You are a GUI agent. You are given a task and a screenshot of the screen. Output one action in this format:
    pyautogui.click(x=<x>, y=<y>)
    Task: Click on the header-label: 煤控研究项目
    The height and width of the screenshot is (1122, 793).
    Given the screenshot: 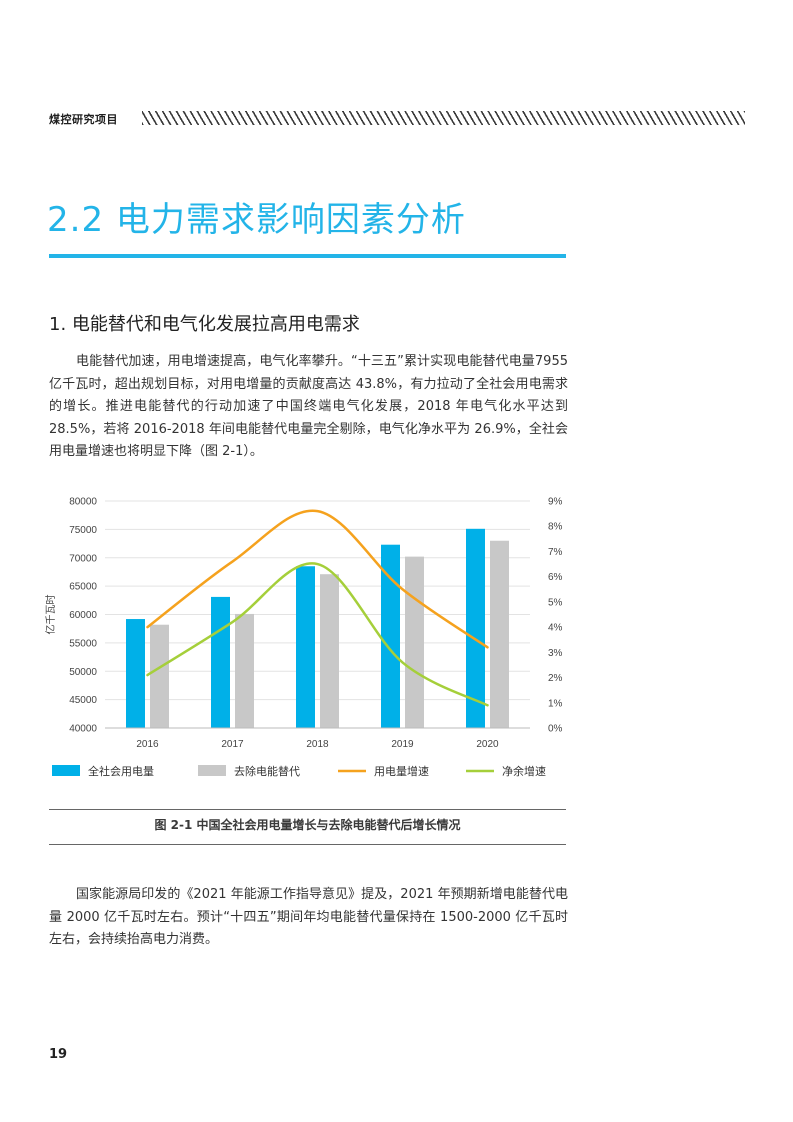 What is the action you would take?
    pyautogui.click(x=83, y=119)
    